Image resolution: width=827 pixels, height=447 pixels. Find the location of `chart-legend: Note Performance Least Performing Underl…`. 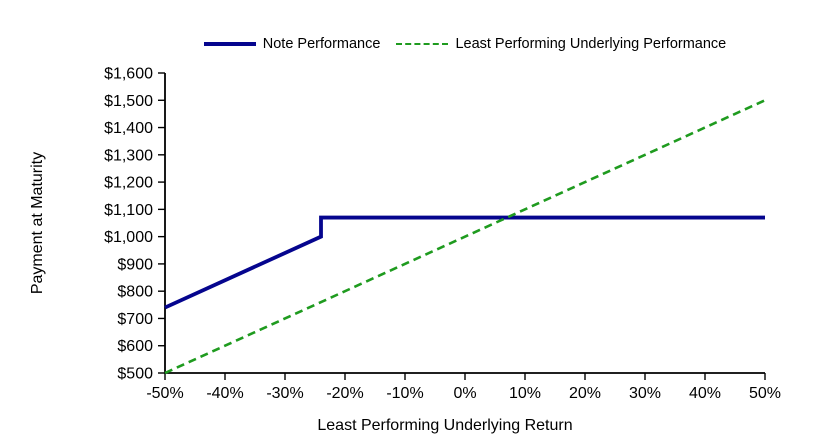

chart-legend: Note Performance Least Performing Underl… is located at coordinates (465, 44).